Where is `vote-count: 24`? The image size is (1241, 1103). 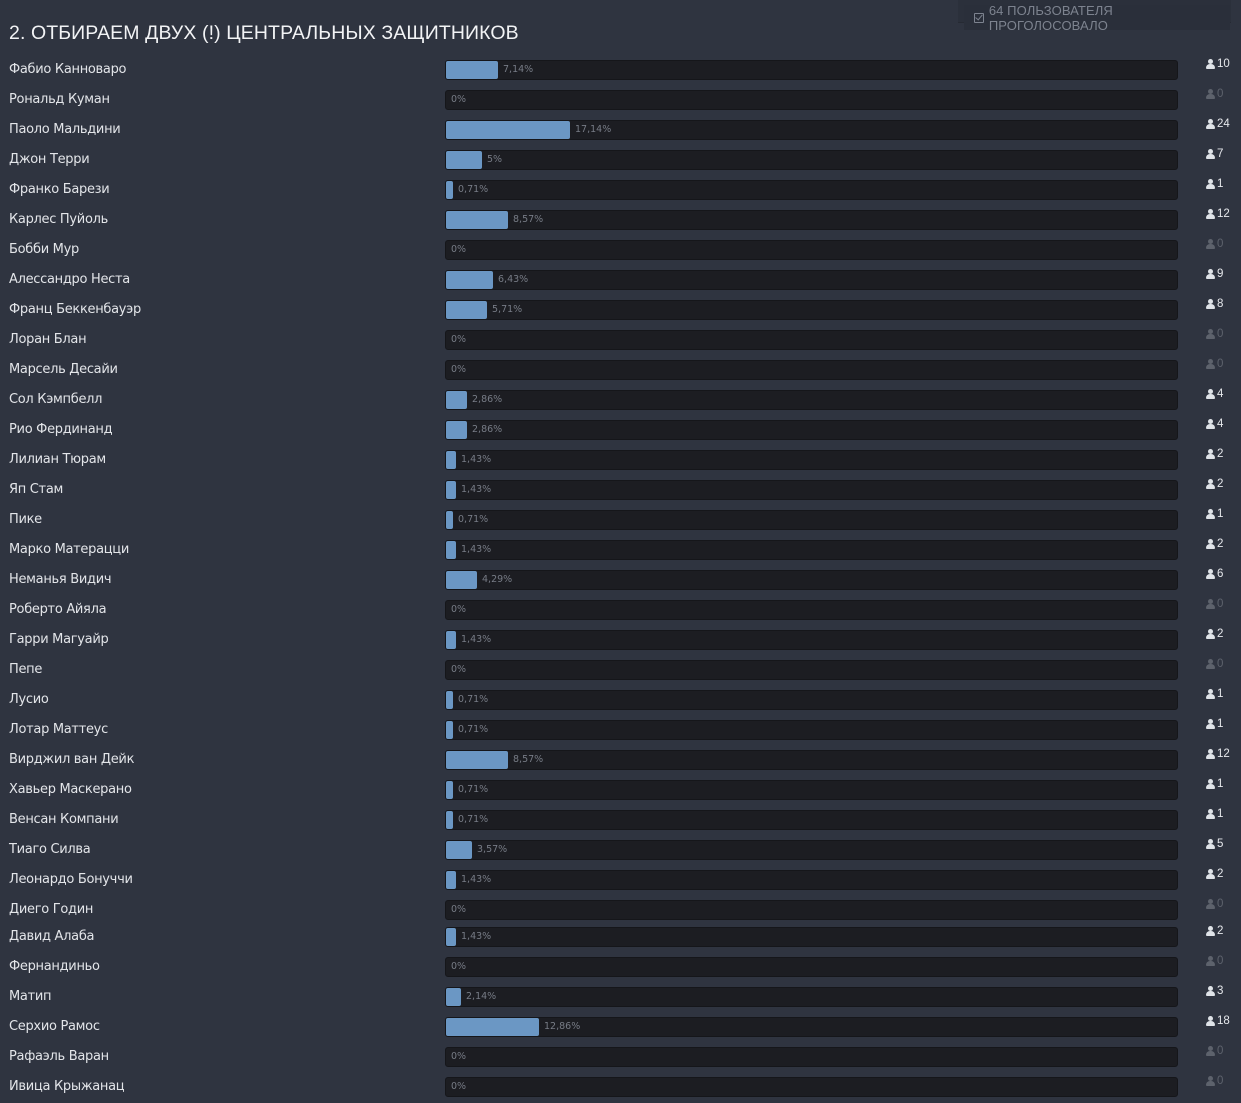
vote-count: 24 is located at coordinates (1218, 124).